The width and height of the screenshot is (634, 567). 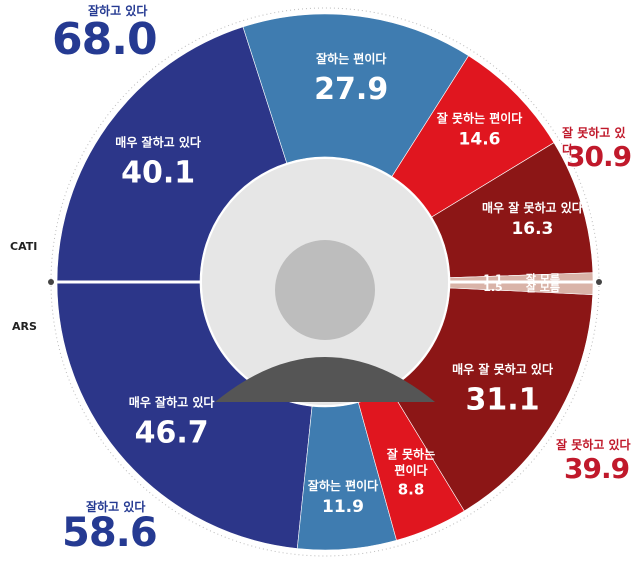 What do you see at coordinates (410, 470) in the screenshot?
I see `ars-bad-label2: 편이다` at bounding box center [410, 470].